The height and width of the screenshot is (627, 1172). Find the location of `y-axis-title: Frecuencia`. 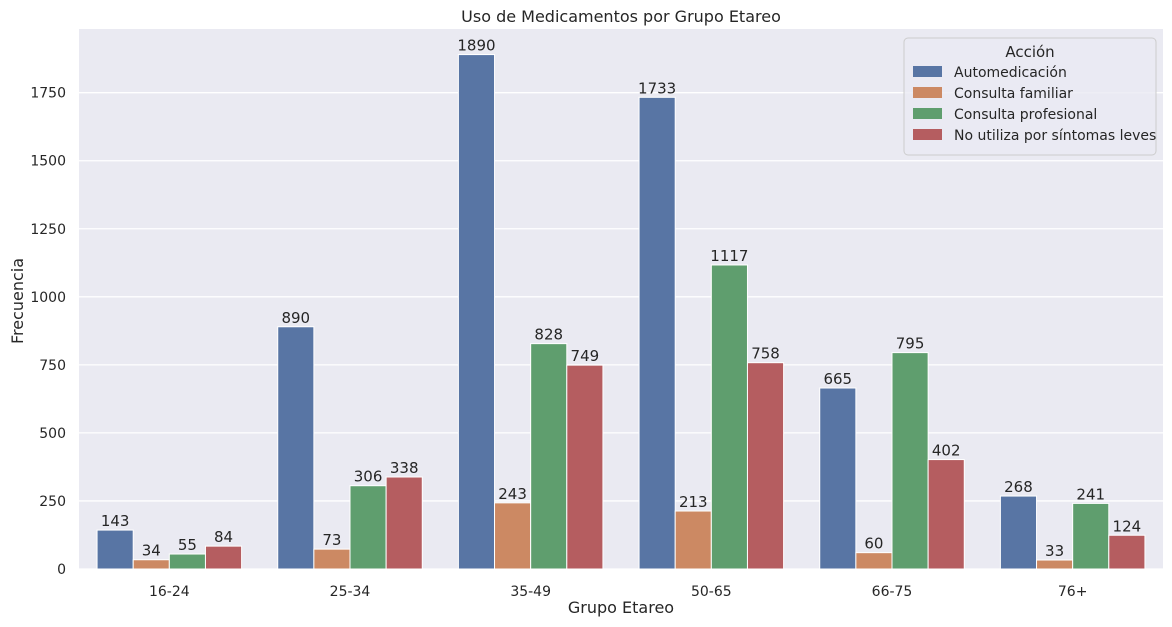

y-axis-title: Frecuencia is located at coordinates (17, 301).